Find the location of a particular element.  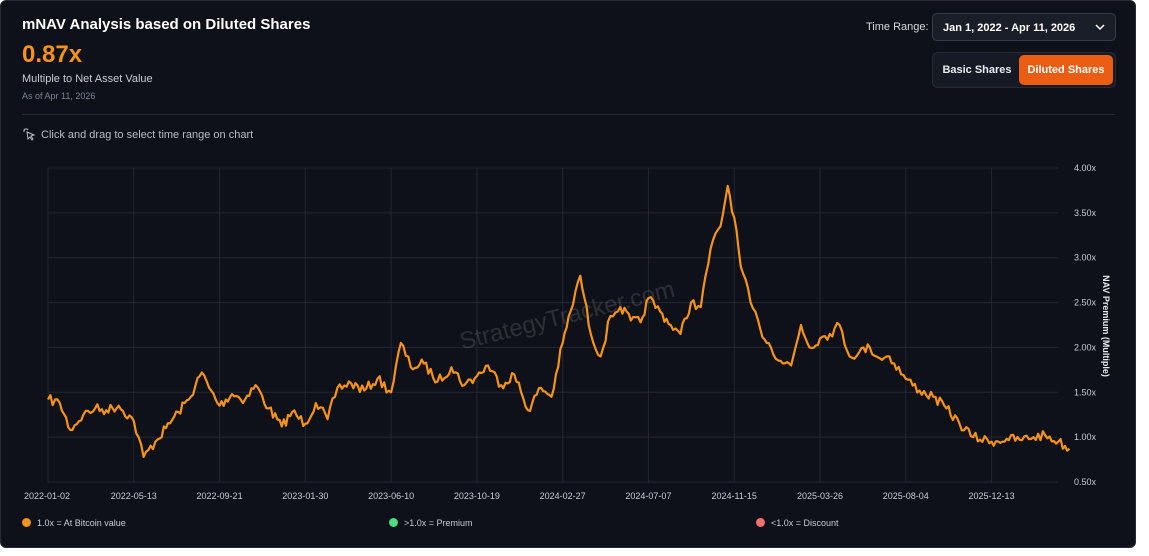

x-tick-label: 2024-07-07 is located at coordinates (648, 496).